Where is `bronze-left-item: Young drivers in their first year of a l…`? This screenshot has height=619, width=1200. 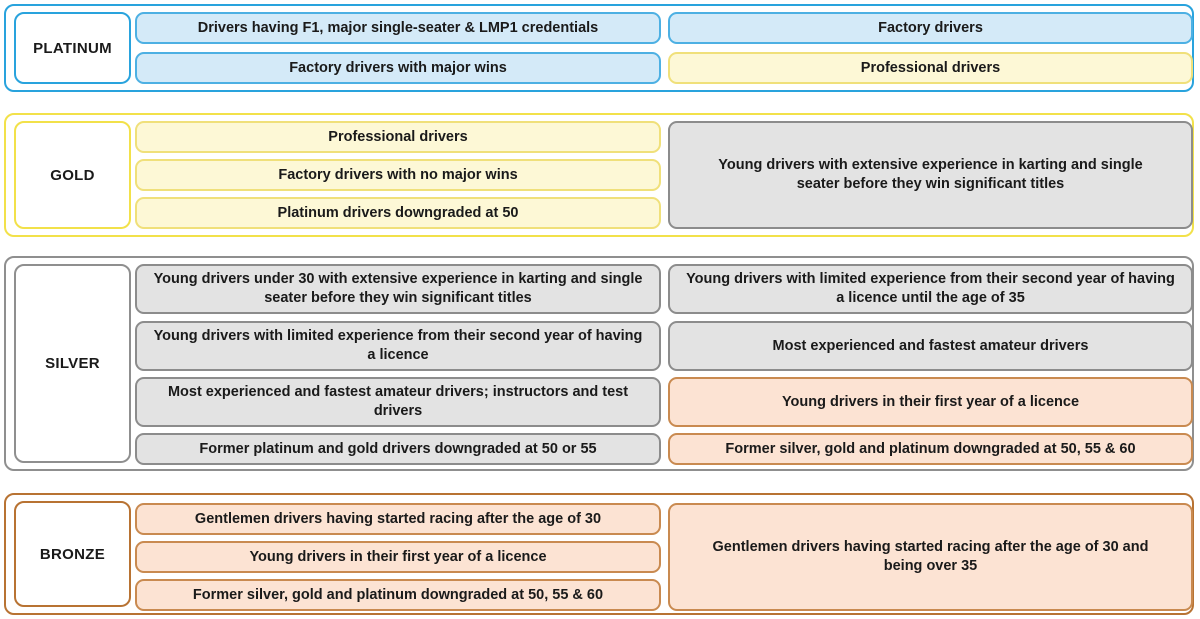 bronze-left-item: Young drivers in their first year of a l… is located at coordinates (398, 557).